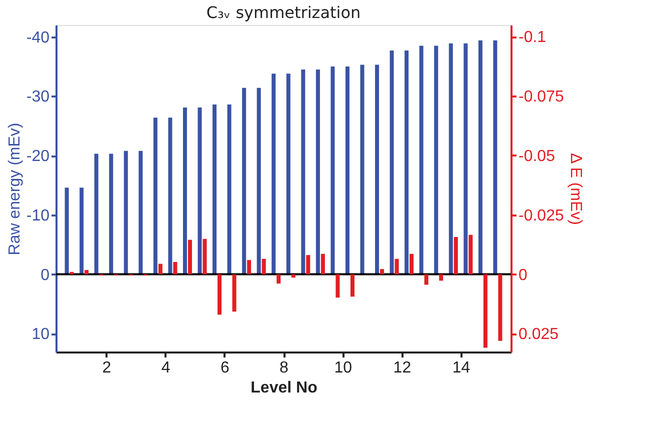 This screenshot has height=438, width=656. I want to click on x-tick-label: 14, so click(461, 368).